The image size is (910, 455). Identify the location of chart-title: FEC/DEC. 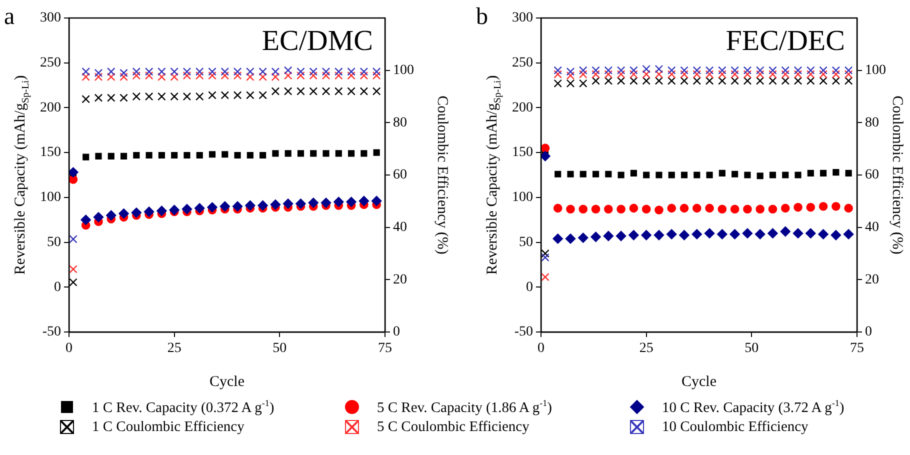
(785, 41).